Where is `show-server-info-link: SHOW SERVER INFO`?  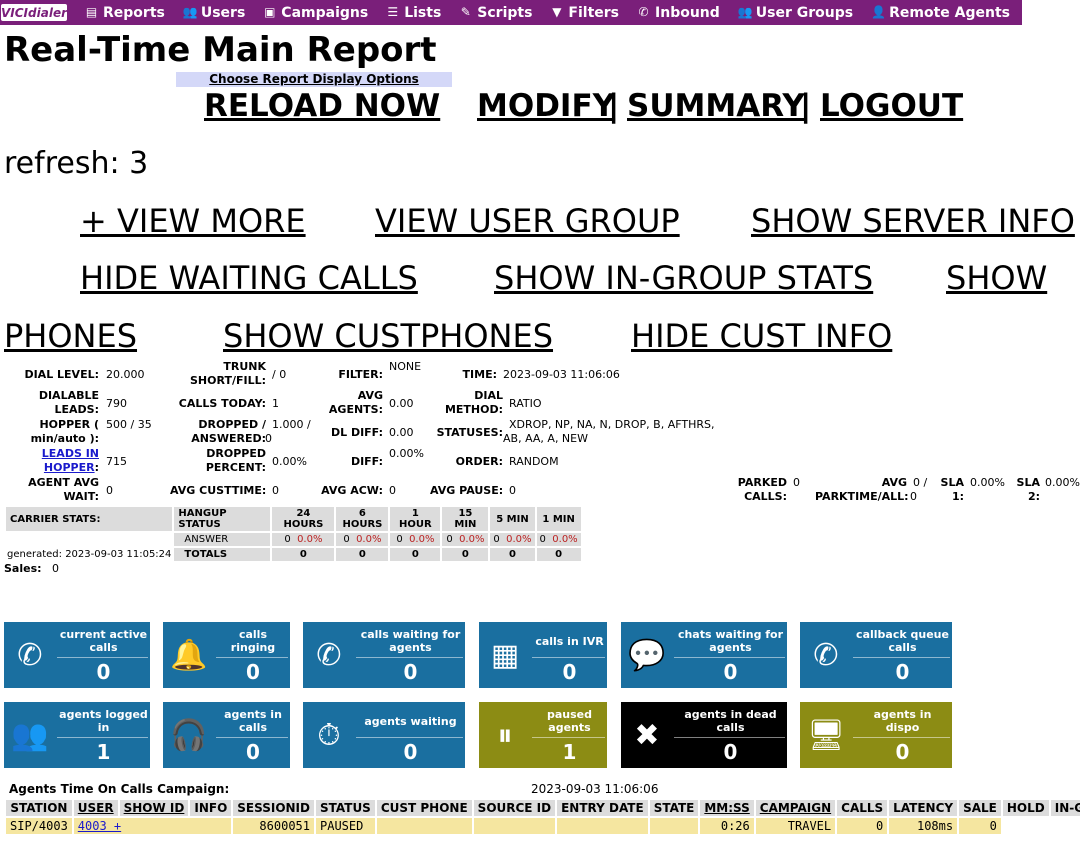 show-server-info-link: SHOW SERVER INFO is located at coordinates (913, 221).